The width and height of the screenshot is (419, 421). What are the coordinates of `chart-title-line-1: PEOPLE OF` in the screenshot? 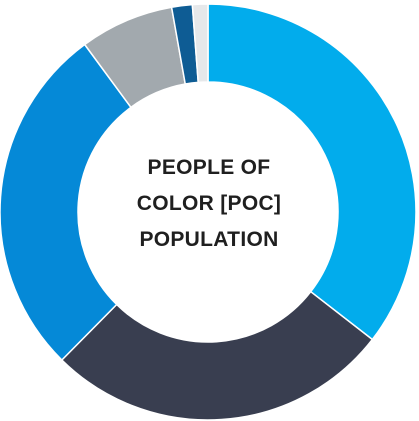 It's located at (209, 168).